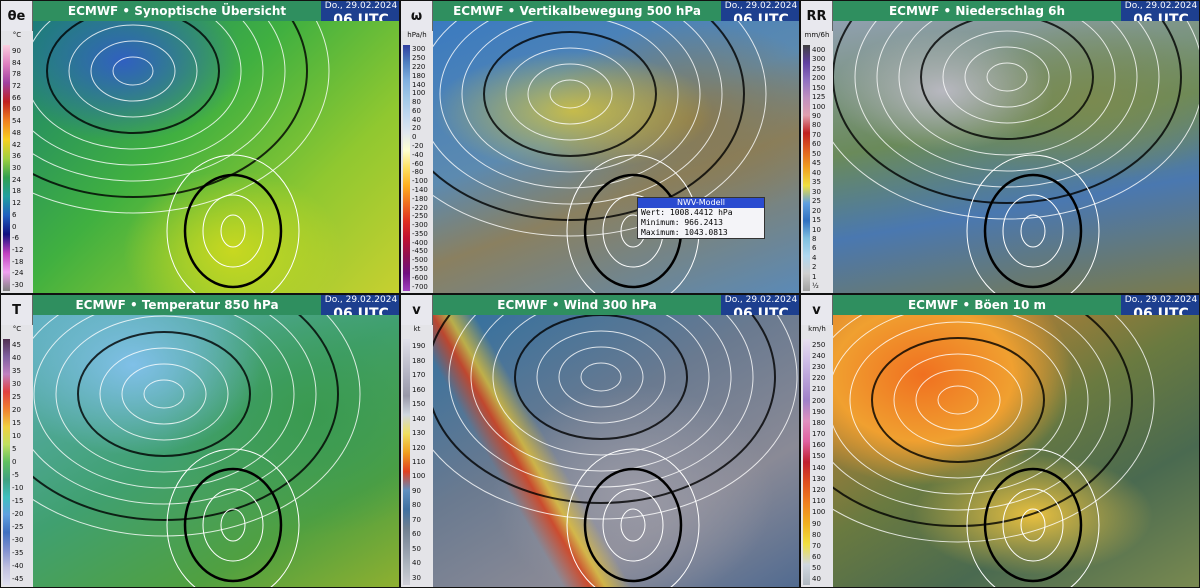  What do you see at coordinates (420, 286) in the screenshot?
I see `legend-label: -700` at bounding box center [420, 286].